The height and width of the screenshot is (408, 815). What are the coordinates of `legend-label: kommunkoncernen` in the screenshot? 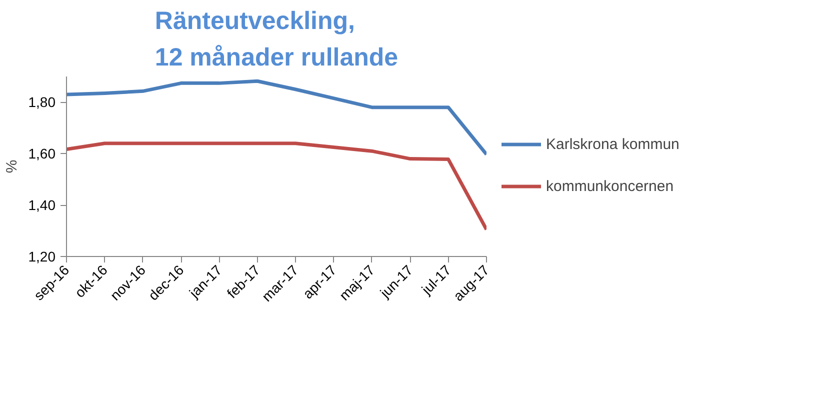 It's located at (610, 186).